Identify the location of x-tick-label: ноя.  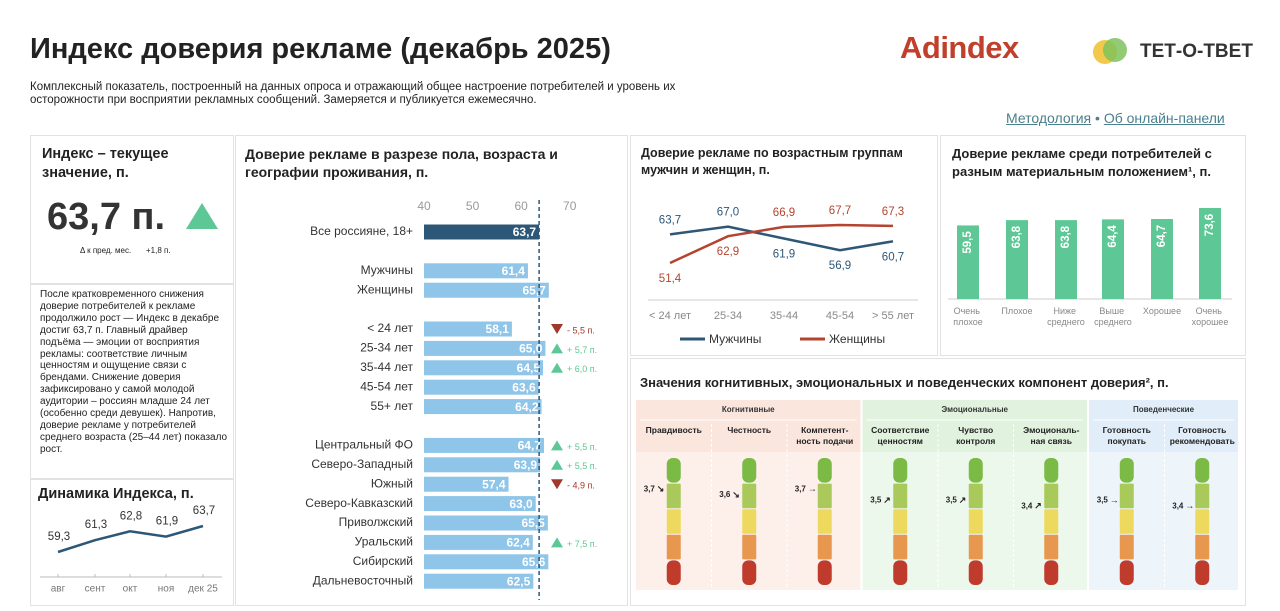
(166, 589).